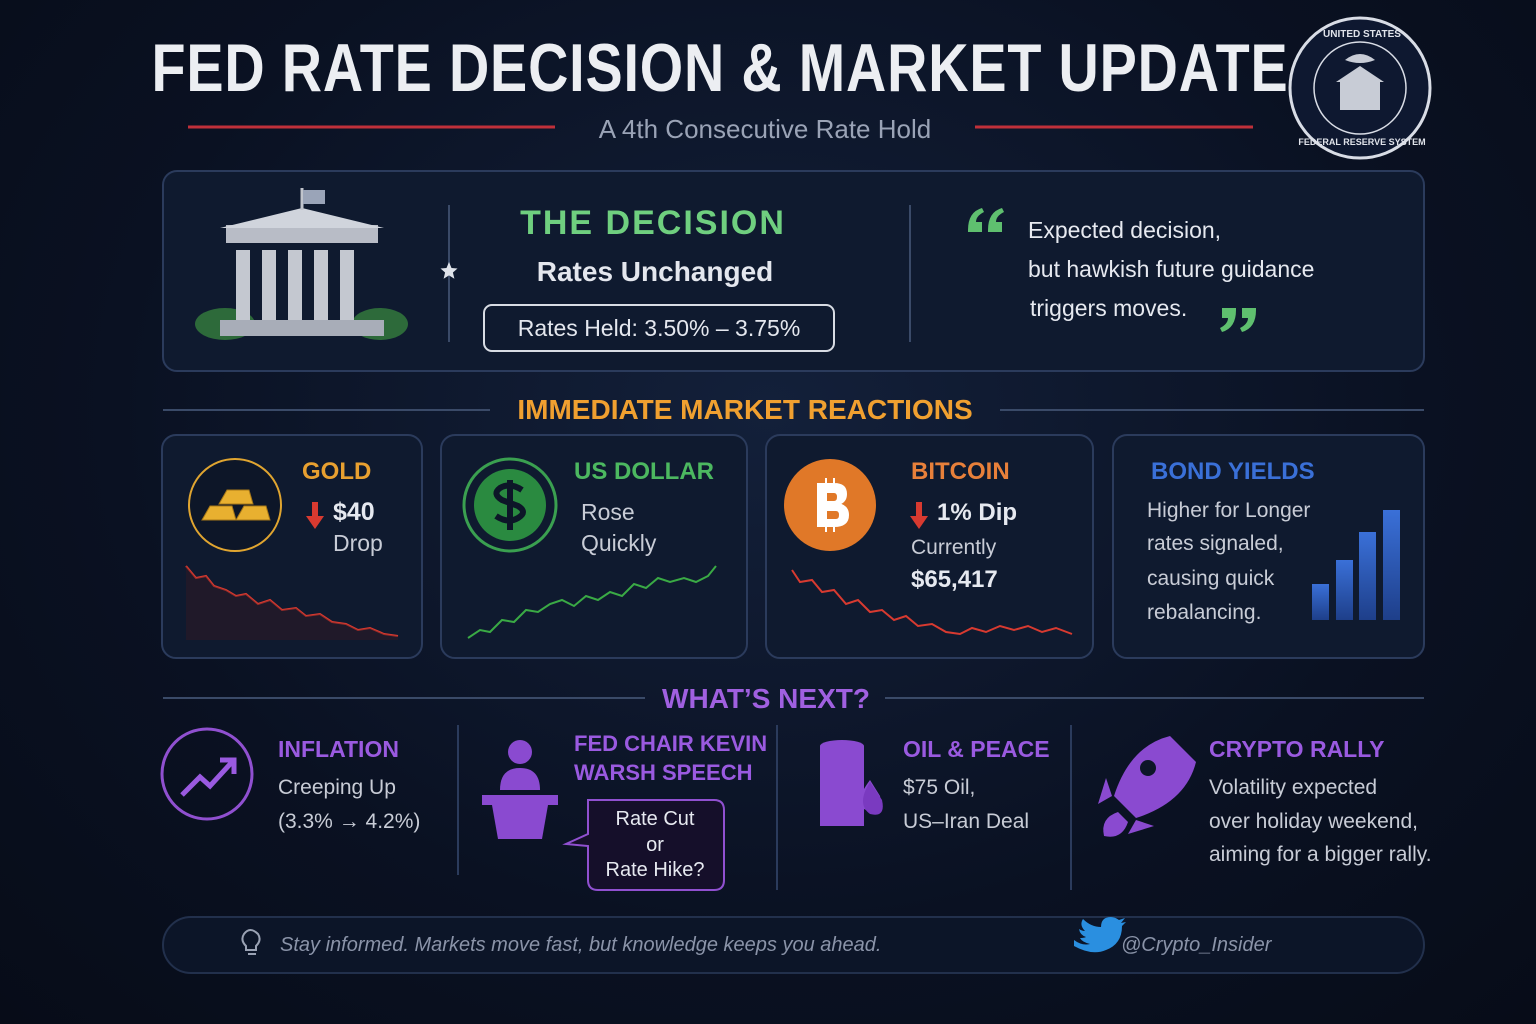  I want to click on item-line: Volatility expected, so click(1293, 787).